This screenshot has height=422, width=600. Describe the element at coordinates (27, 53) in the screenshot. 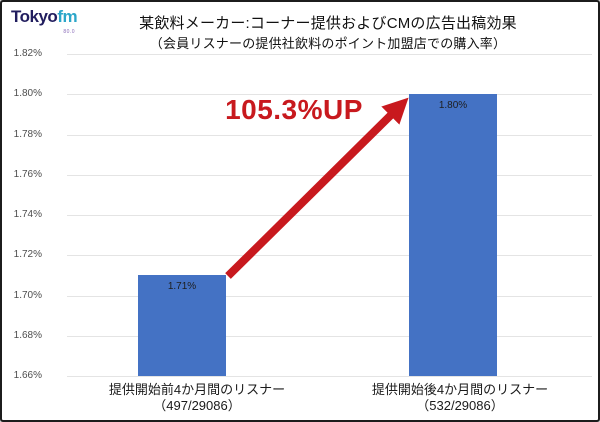

I see `y-axis-tick-label: 1.82%` at that location.